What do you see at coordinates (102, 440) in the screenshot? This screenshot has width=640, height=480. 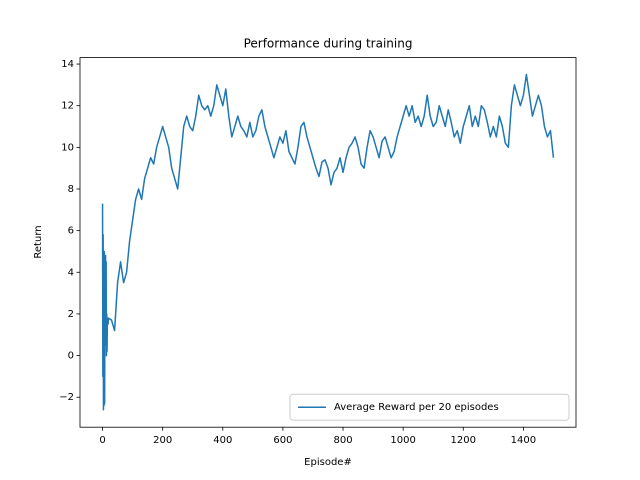 I see `x-tick-label: 0` at bounding box center [102, 440].